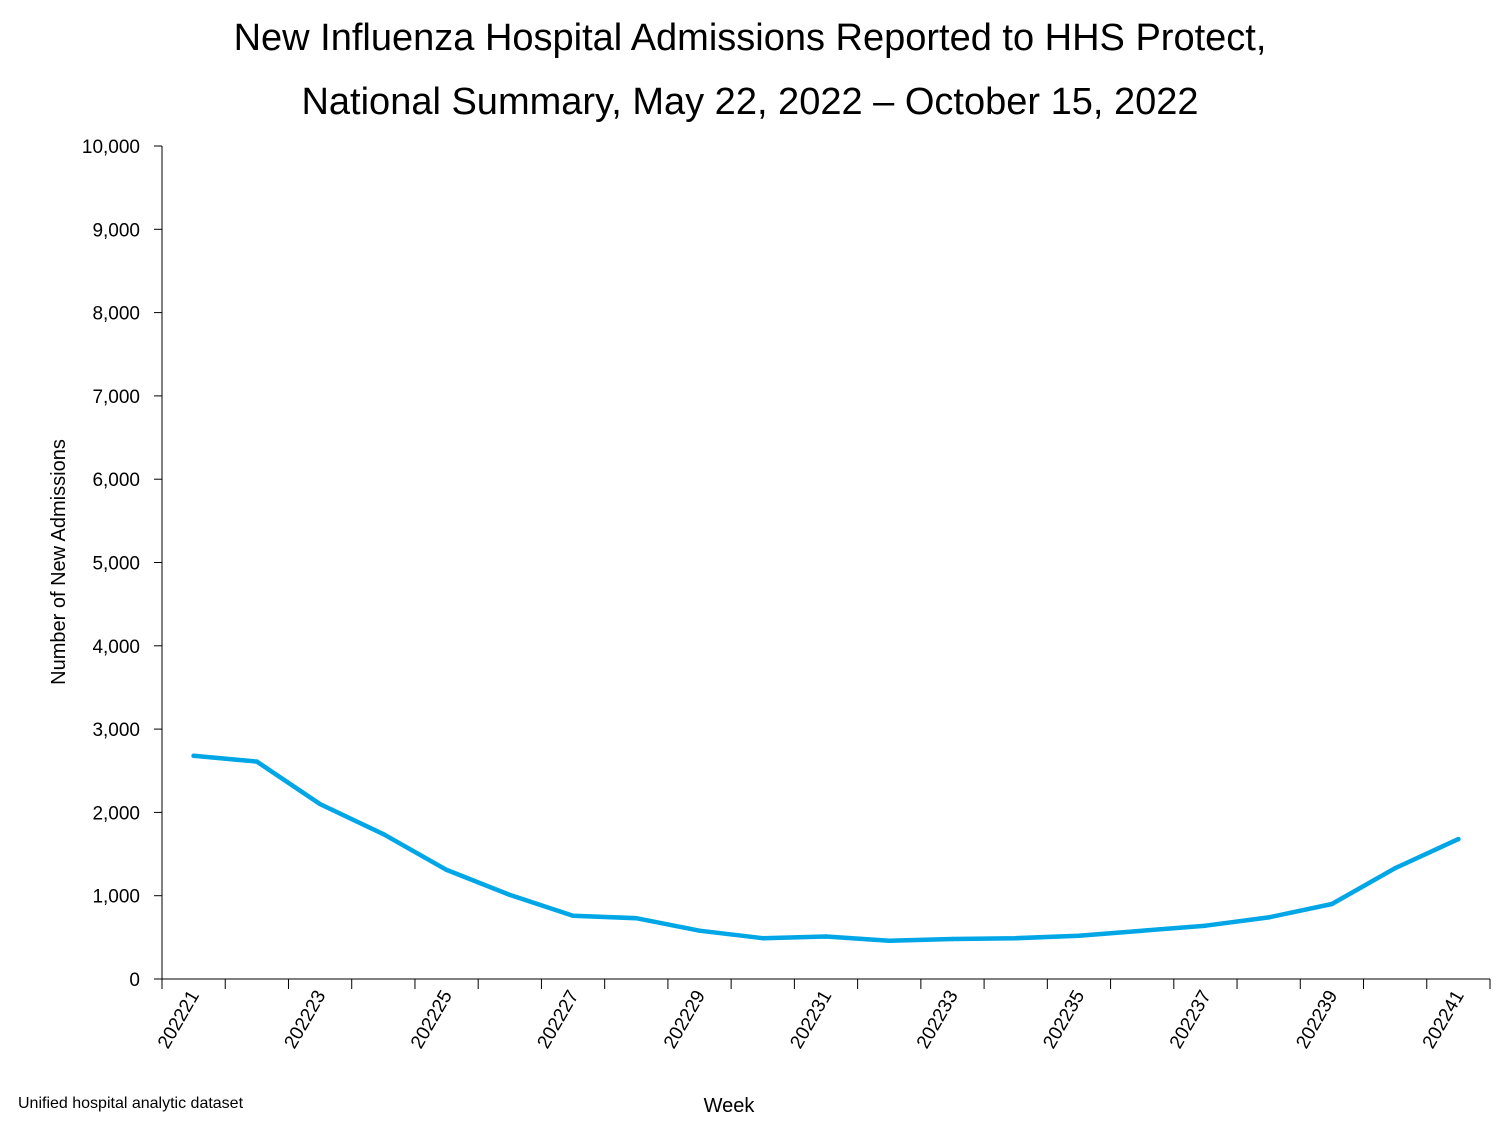 This screenshot has width=1500, height=1125. What do you see at coordinates (111, 147) in the screenshot?
I see `y-tick-label: 10,000` at bounding box center [111, 147].